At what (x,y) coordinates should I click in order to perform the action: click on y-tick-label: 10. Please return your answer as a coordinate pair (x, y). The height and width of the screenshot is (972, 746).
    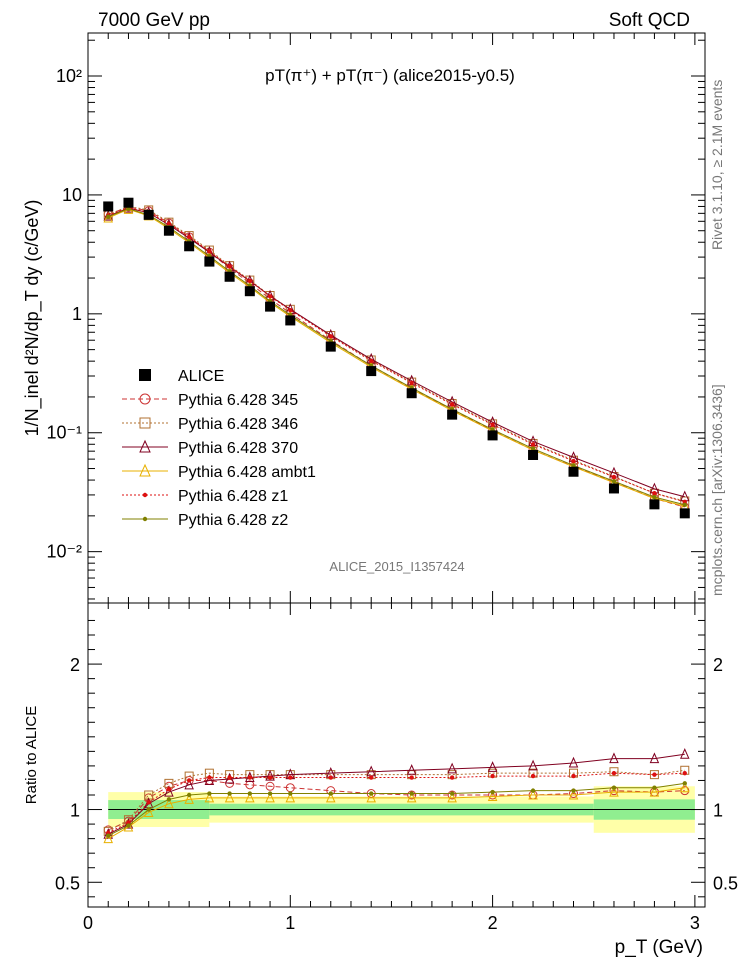
    Looking at the image, I should click on (72, 195).